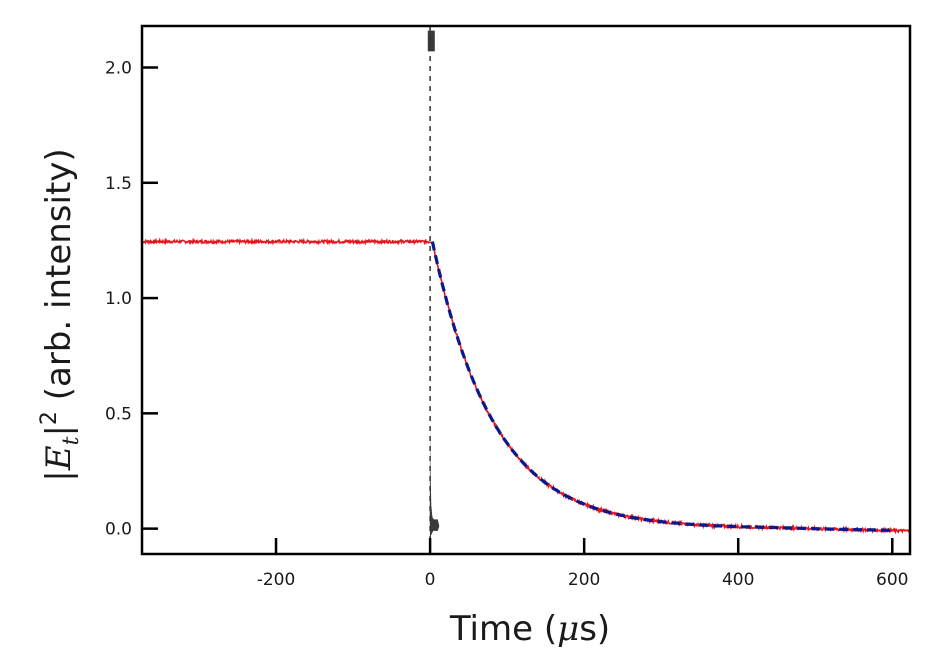  I want to click on y-tick-label: 0.5, so click(118, 414).